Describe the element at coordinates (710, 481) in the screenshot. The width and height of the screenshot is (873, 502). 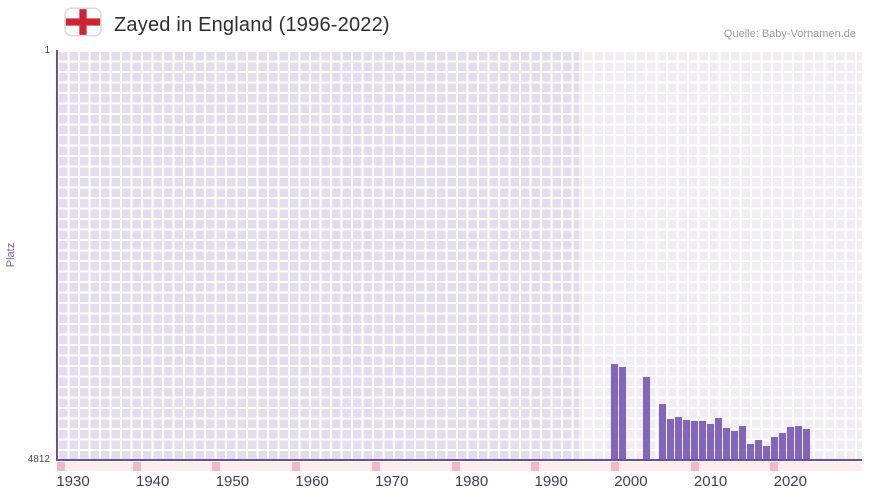
I see `x-tick-2010: 2010` at that location.